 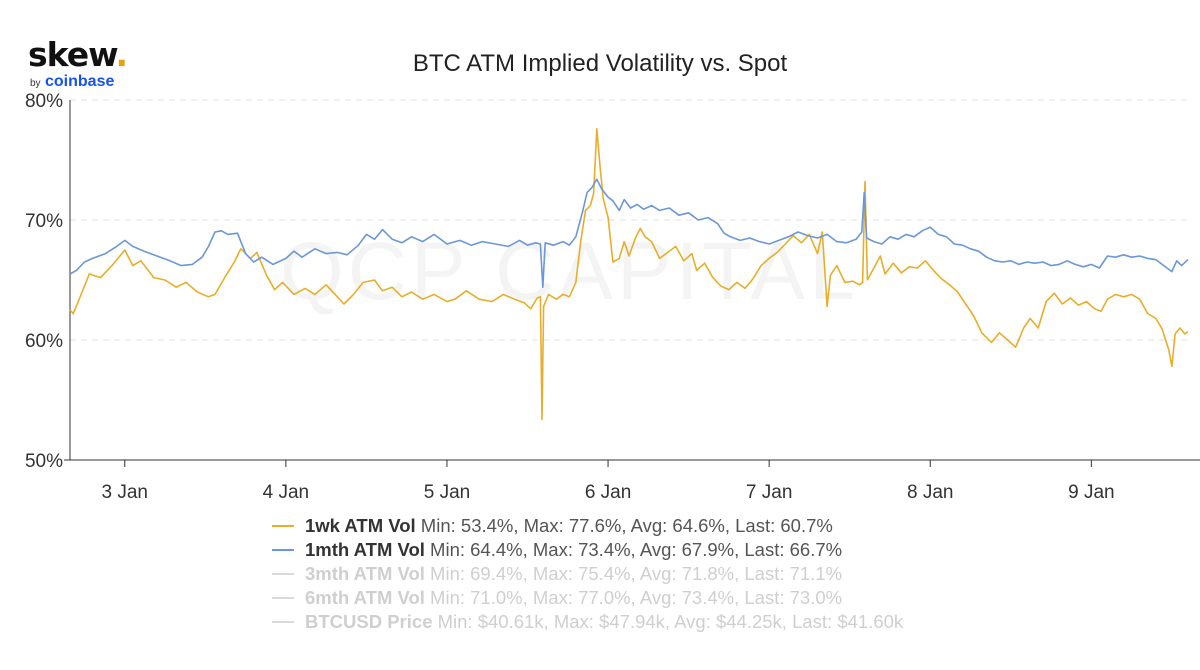 I want to click on logo-by: by, so click(x=35, y=83).